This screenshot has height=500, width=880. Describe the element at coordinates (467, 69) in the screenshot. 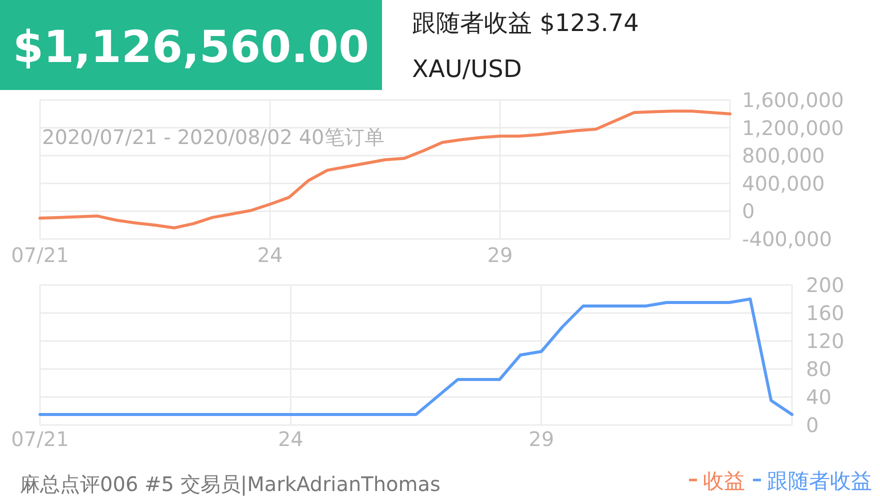

I see `text: XAU/USD` at that location.